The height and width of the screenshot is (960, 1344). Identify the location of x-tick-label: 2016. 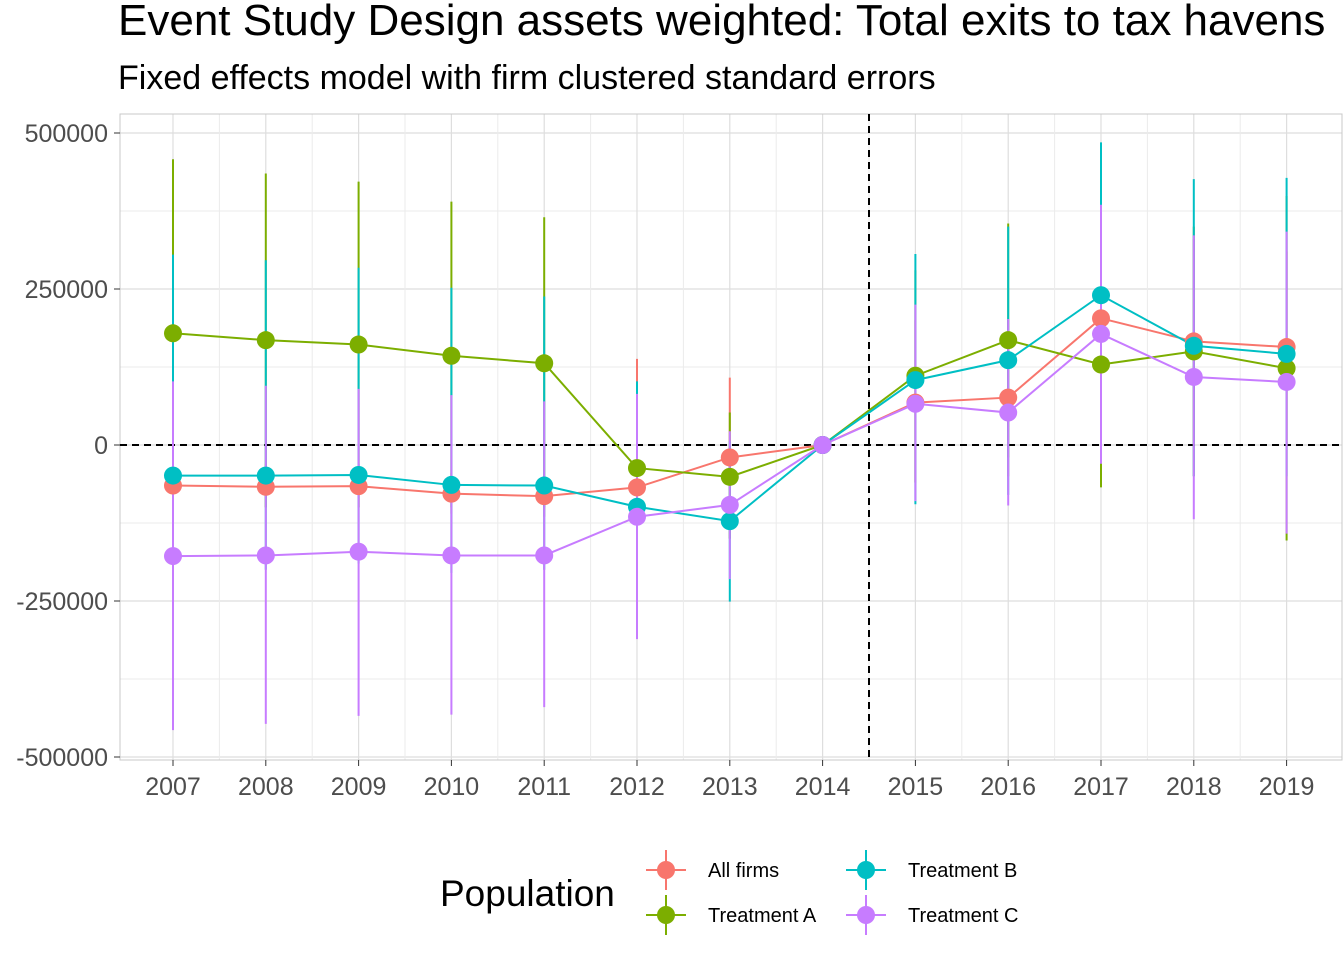
(1008, 787).